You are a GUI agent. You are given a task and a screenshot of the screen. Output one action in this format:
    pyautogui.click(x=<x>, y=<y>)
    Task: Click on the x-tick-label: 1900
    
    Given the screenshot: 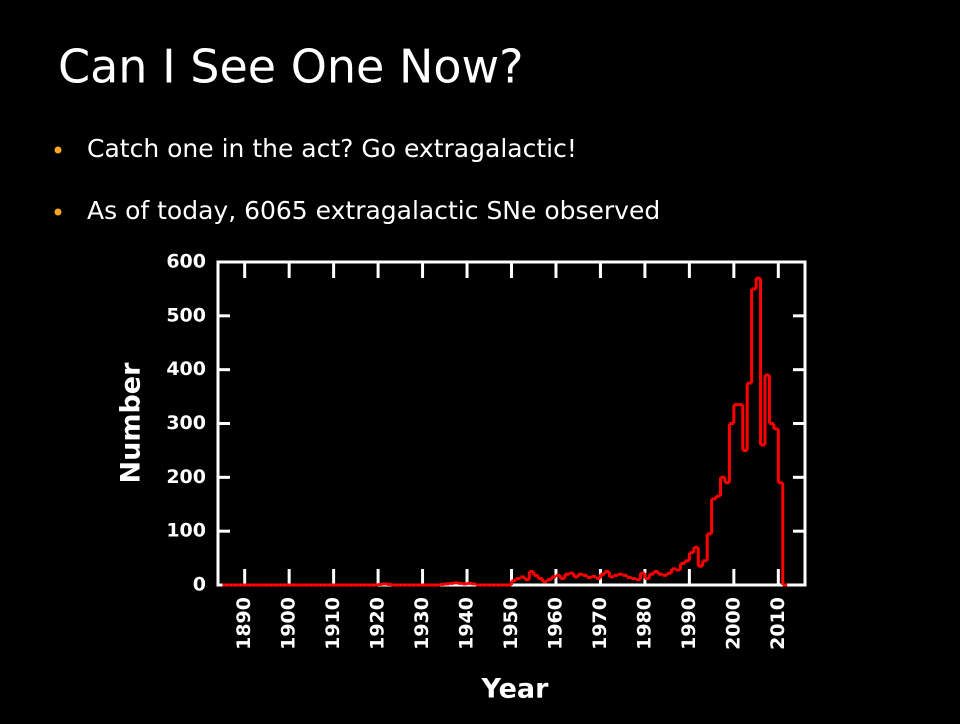 What is the action you would take?
    pyautogui.click(x=289, y=623)
    